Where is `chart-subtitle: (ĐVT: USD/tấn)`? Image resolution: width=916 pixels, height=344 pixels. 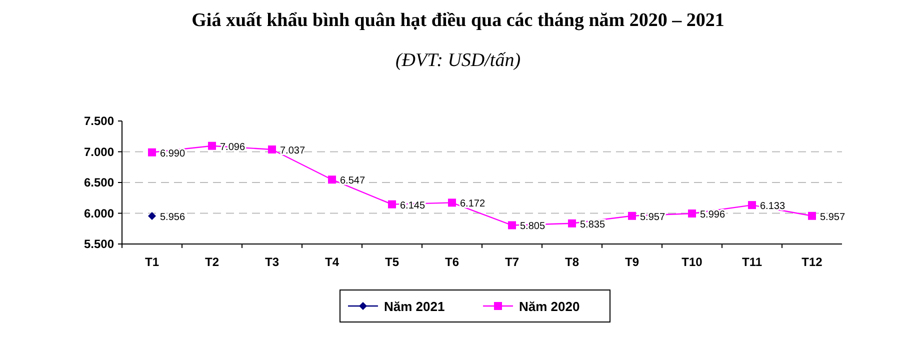 chart-subtitle: (ĐVT: USD/tấn) is located at coordinates (458, 60).